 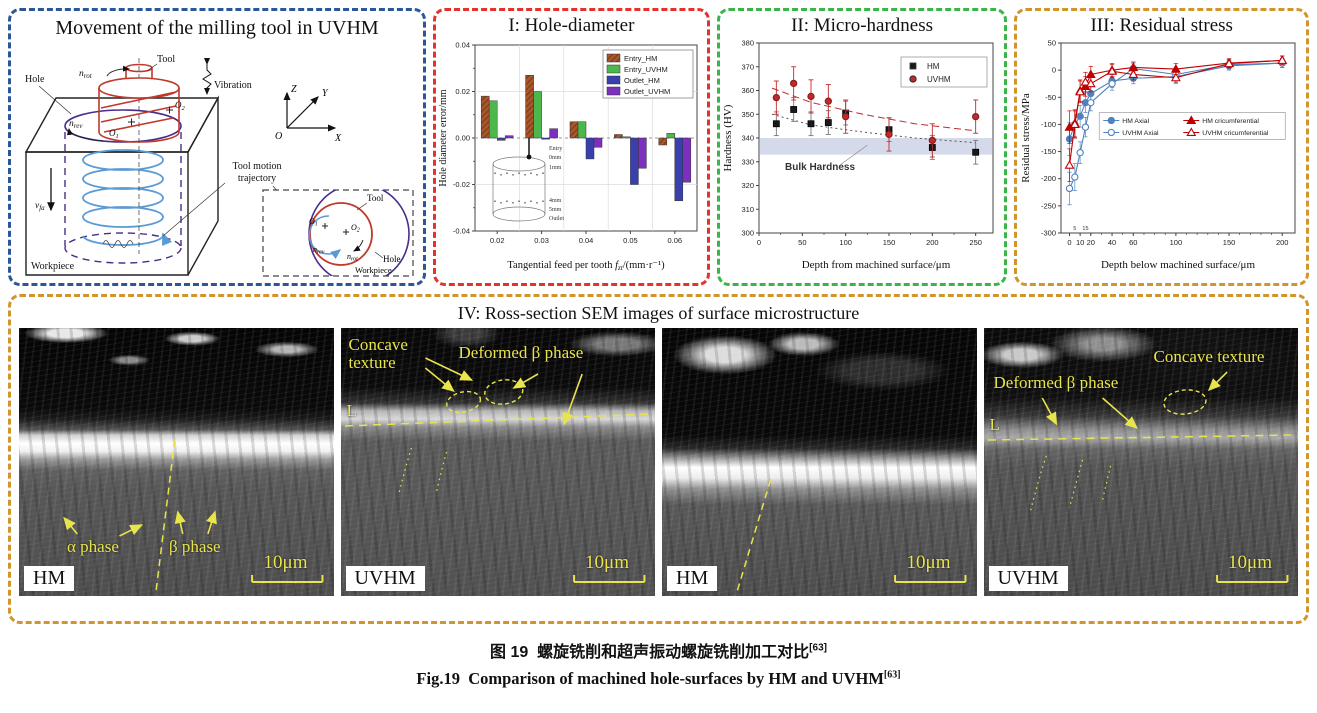 What do you see at coordinates (939, 79) in the screenshot?
I see `svg-text: UVHM` at bounding box center [939, 79].